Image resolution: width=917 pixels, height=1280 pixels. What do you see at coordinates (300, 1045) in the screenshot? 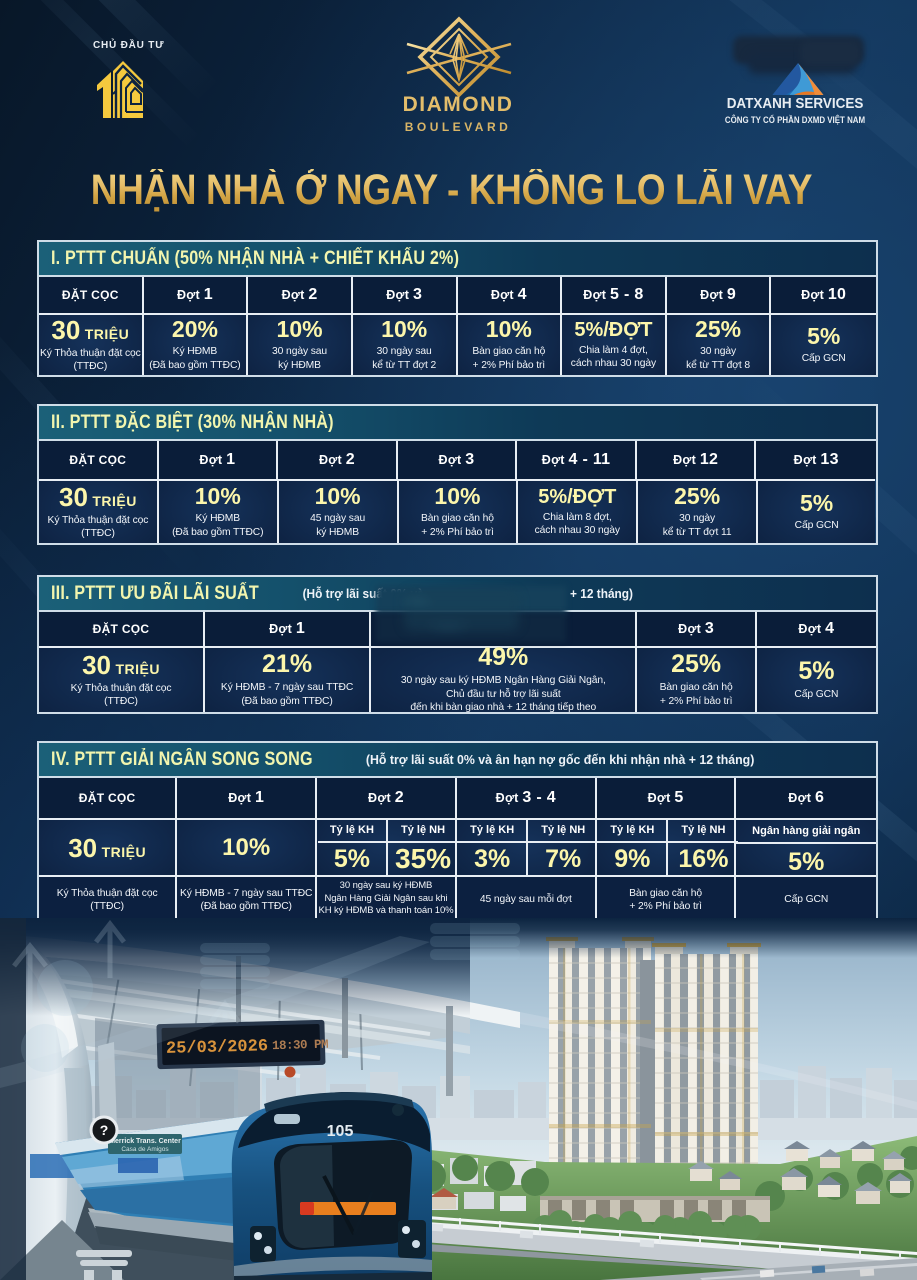
I see `svg-text: 18:30 PM` at bounding box center [300, 1045].